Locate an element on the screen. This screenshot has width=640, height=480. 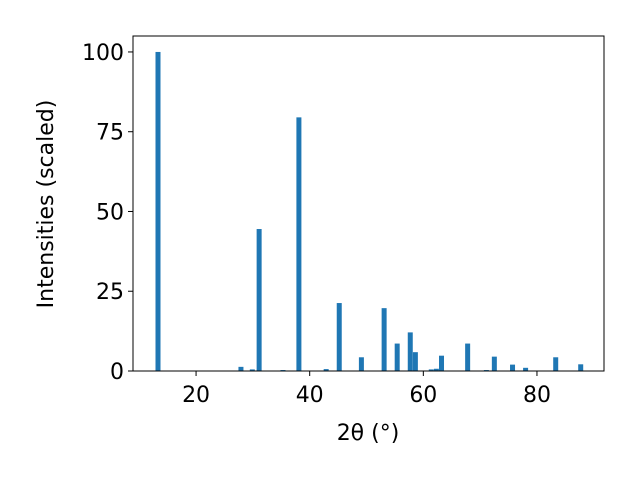
x-tick-label: 80 is located at coordinates (537, 395).